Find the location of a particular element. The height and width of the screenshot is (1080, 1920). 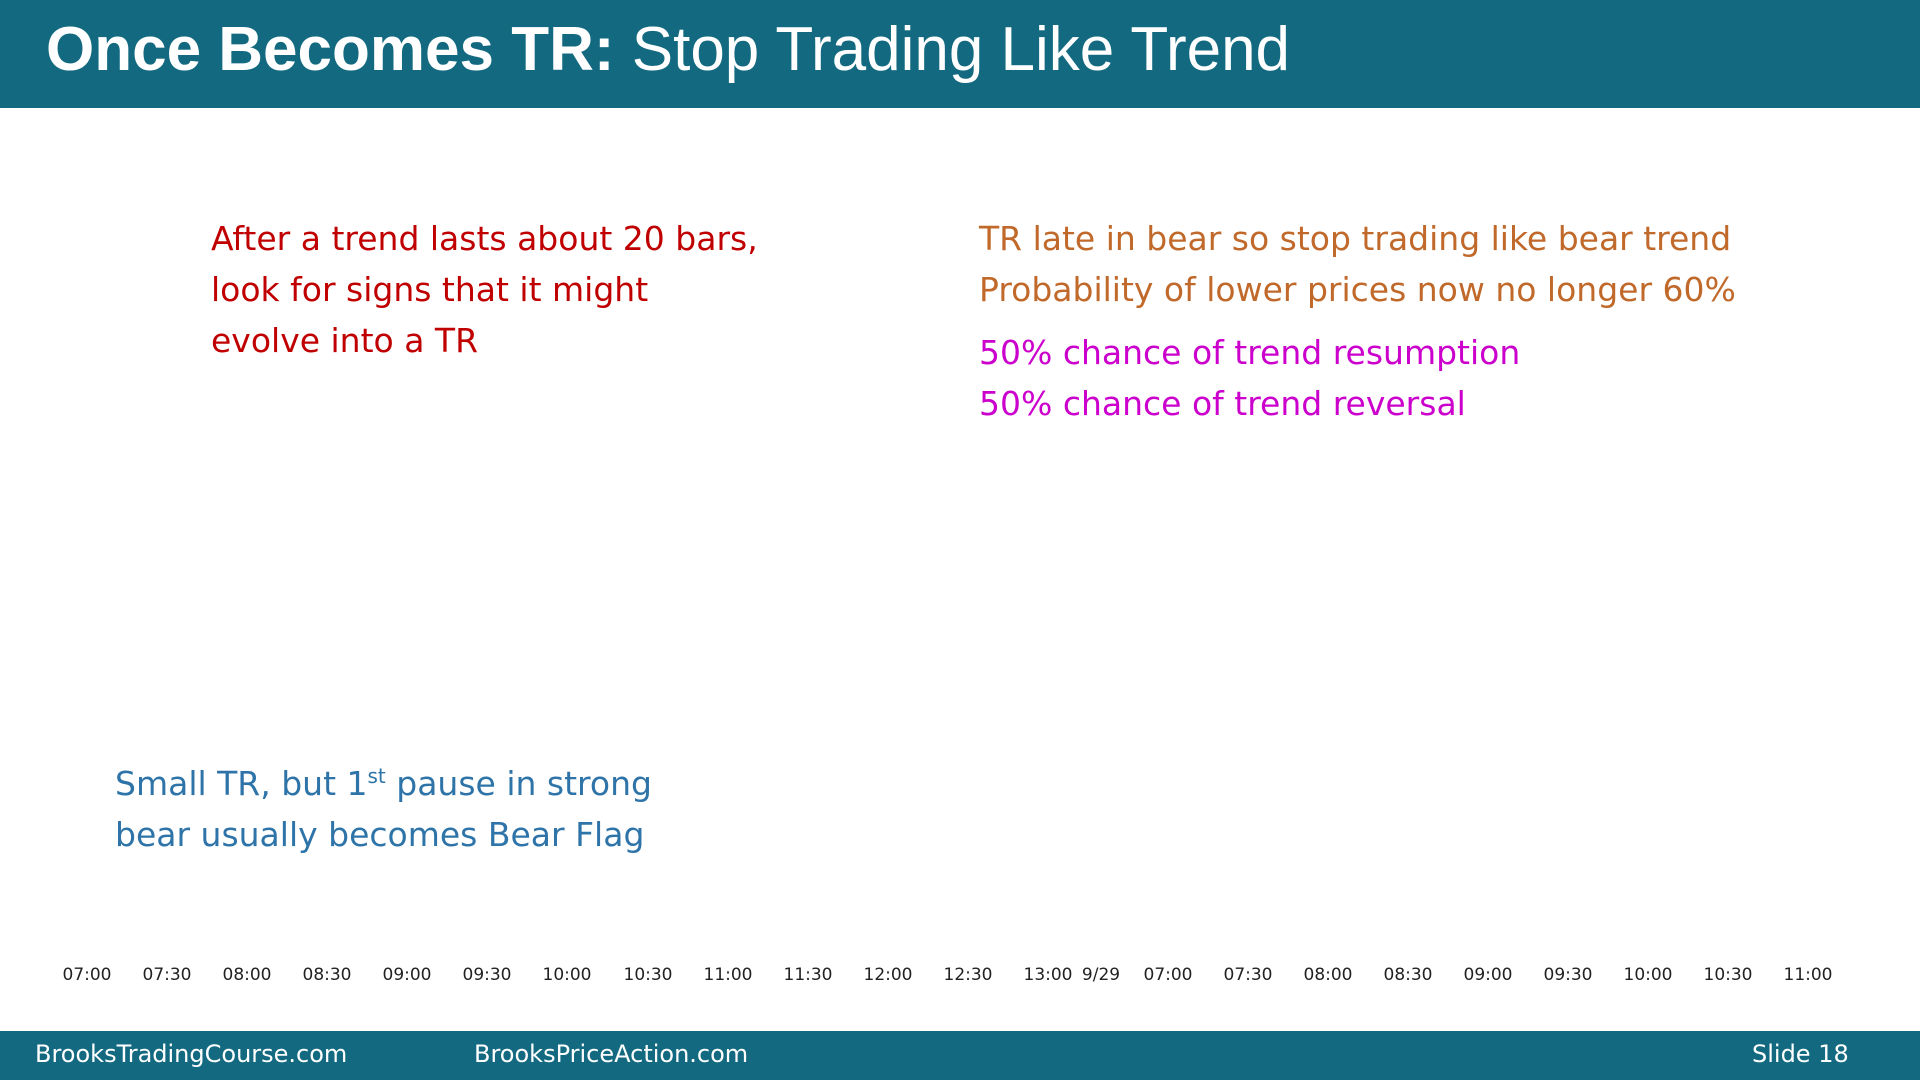

x-axis-tick-label: 13:00 is located at coordinates (1048, 975).